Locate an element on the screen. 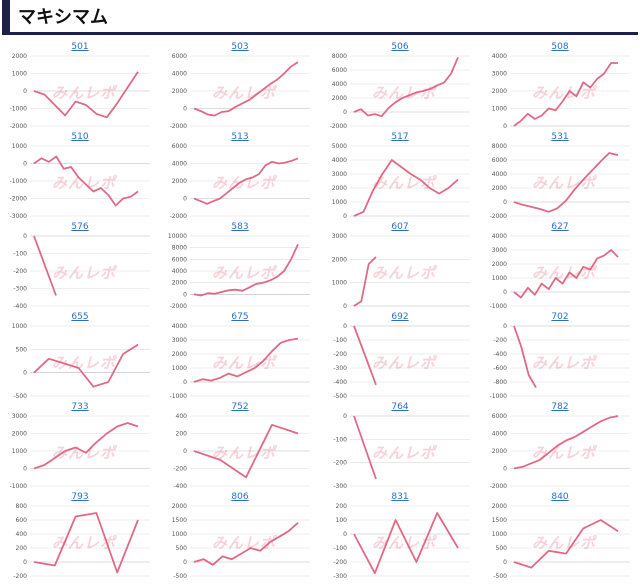  chart-title-link: 733 is located at coordinates (80, 407).